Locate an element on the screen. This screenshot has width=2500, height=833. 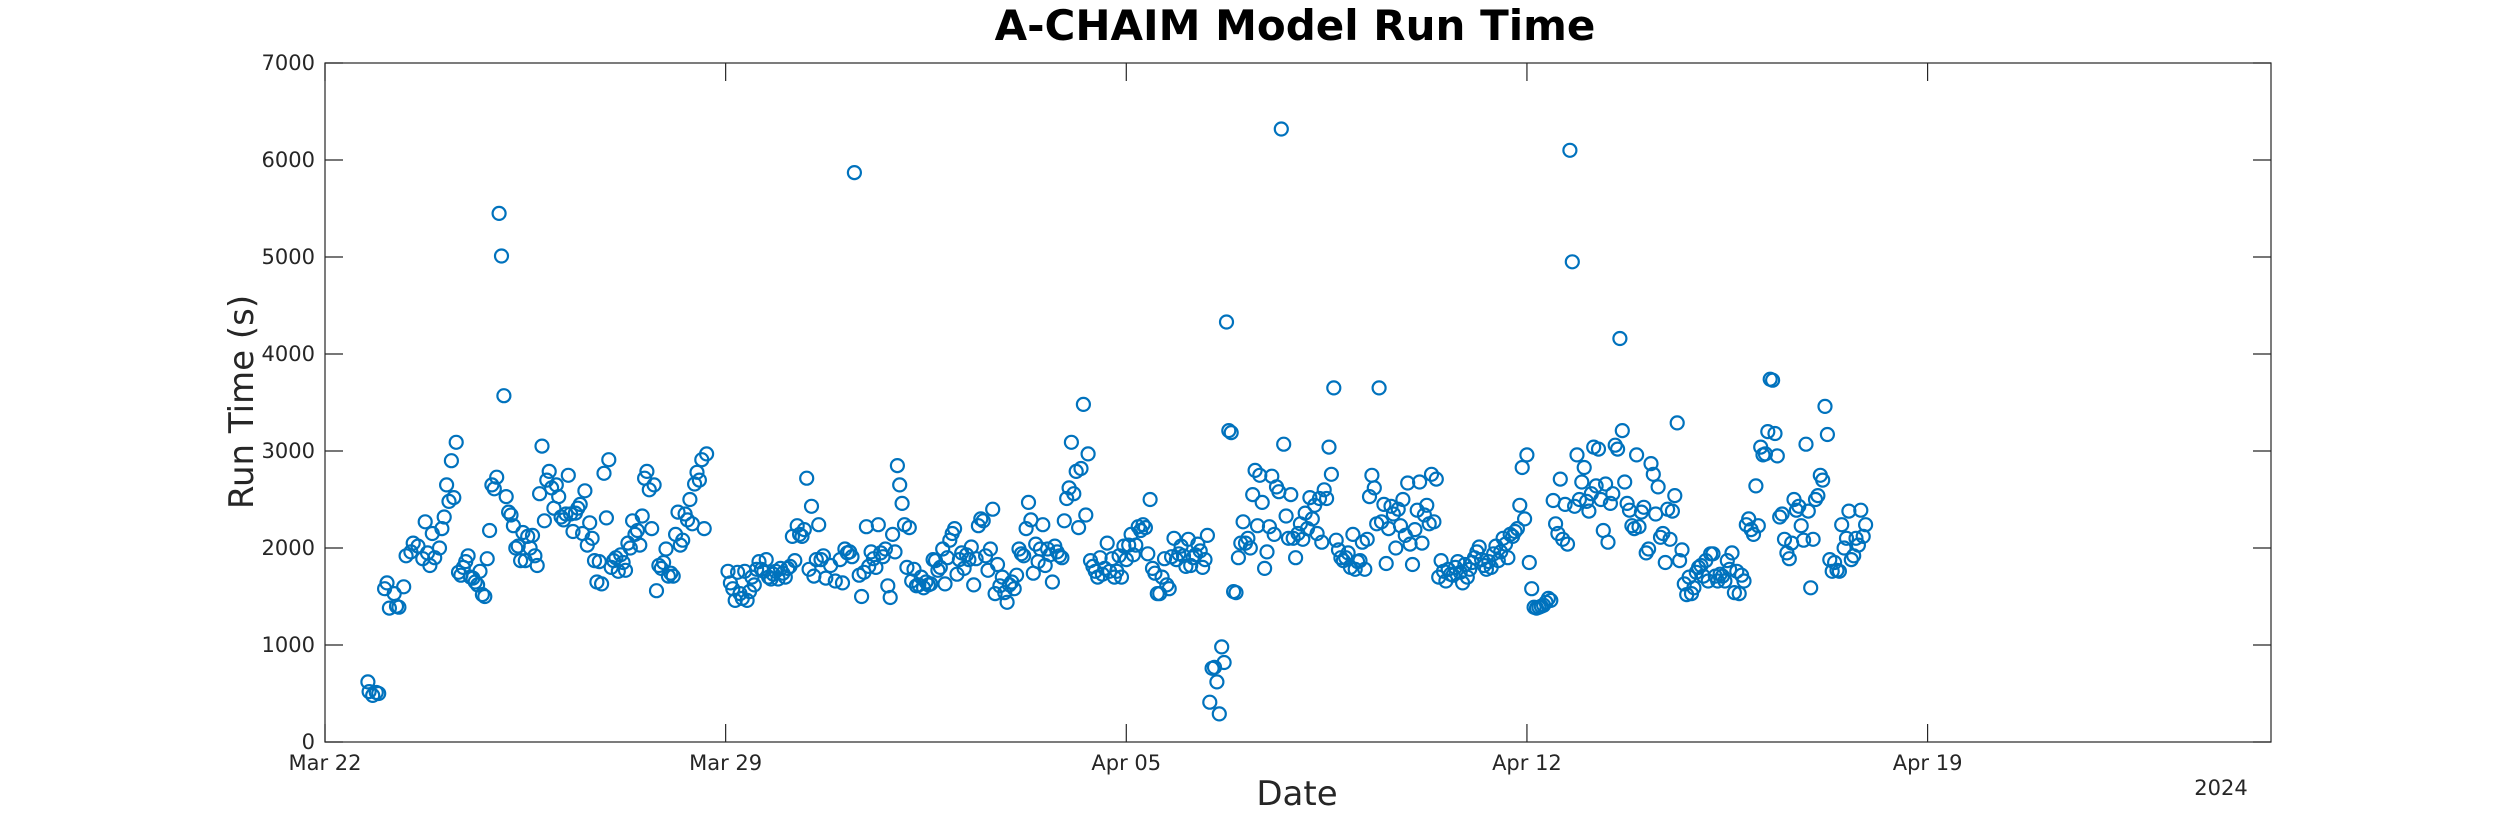
y-tick-label: 7000 is located at coordinates (288, 63).